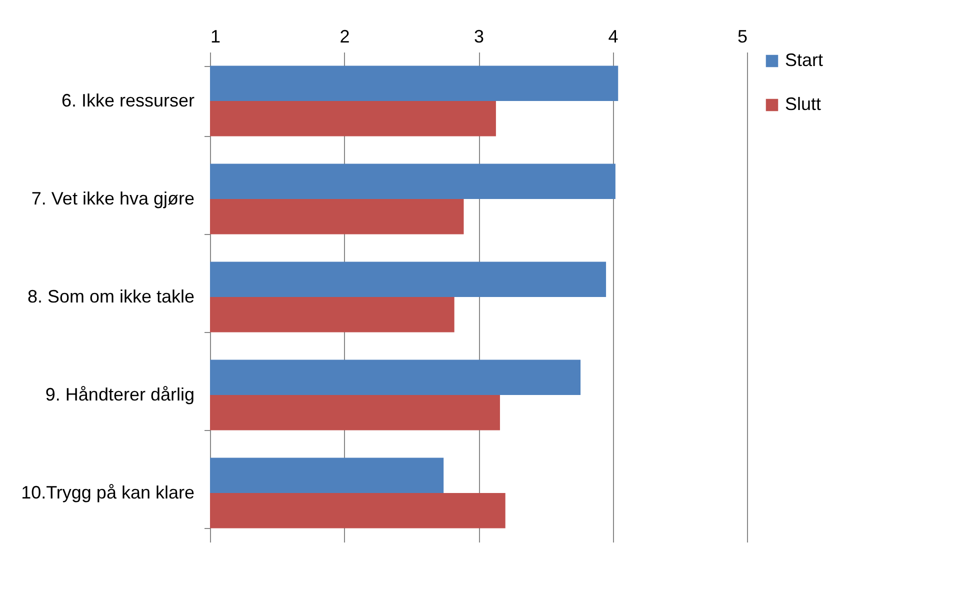 This screenshot has width=957, height=594. I want to click on y-tick-label: 10.Trygg på kan klare, so click(107, 492).